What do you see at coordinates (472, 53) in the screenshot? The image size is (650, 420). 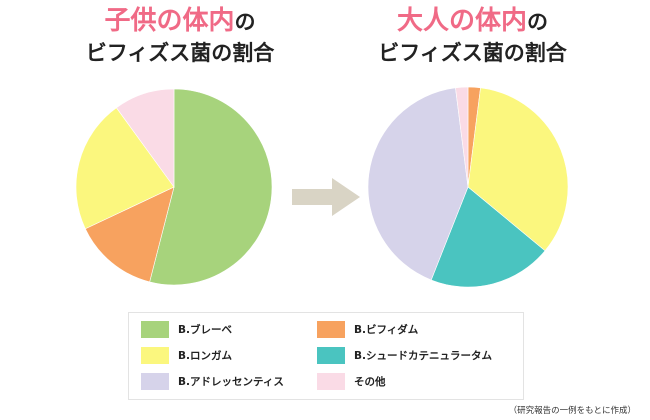 I see `title-adult-line2: ビフィズス菌の割合` at bounding box center [472, 53].